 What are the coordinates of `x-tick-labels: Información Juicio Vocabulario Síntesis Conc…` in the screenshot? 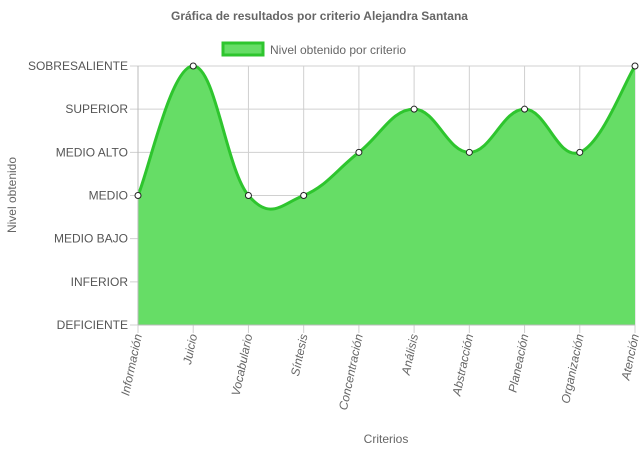 It's located at (378, 371).